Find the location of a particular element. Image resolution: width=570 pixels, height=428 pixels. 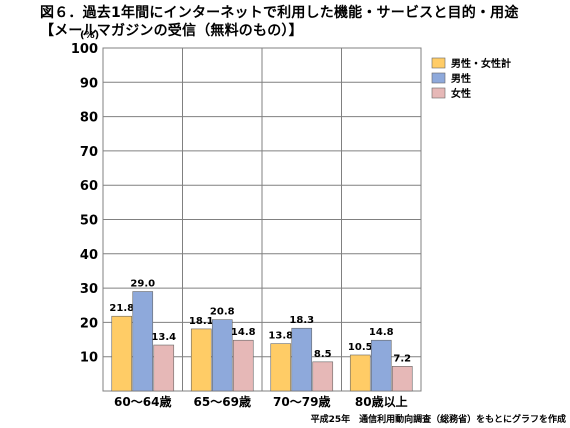

y-tick-label: 20 is located at coordinates (89, 323).